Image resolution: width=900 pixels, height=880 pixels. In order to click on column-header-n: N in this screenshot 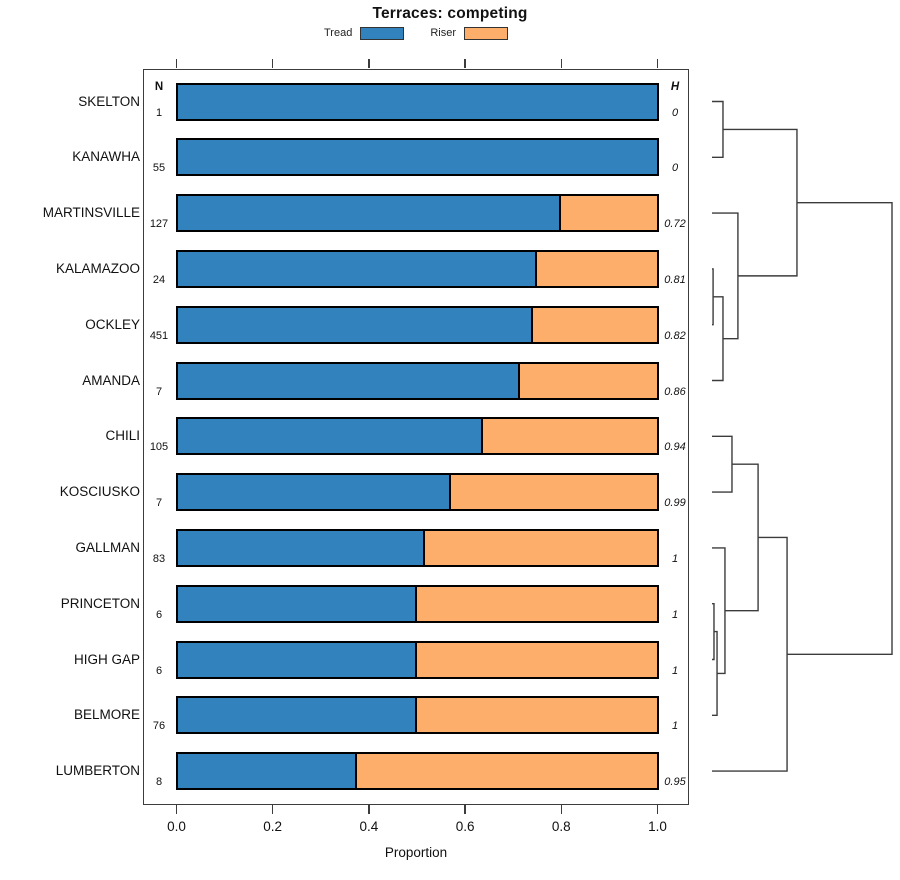, I will do `click(159, 87)`.